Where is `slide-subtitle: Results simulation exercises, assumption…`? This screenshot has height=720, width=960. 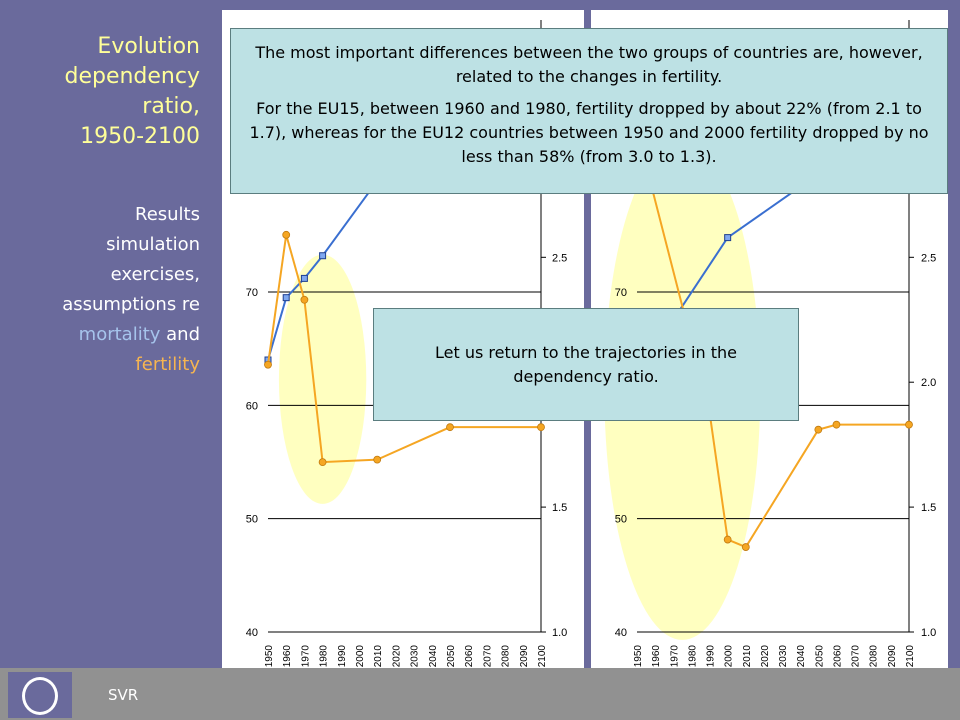
slide-subtitle: Results simulation exercises, assumption… is located at coordinates (100, 290).